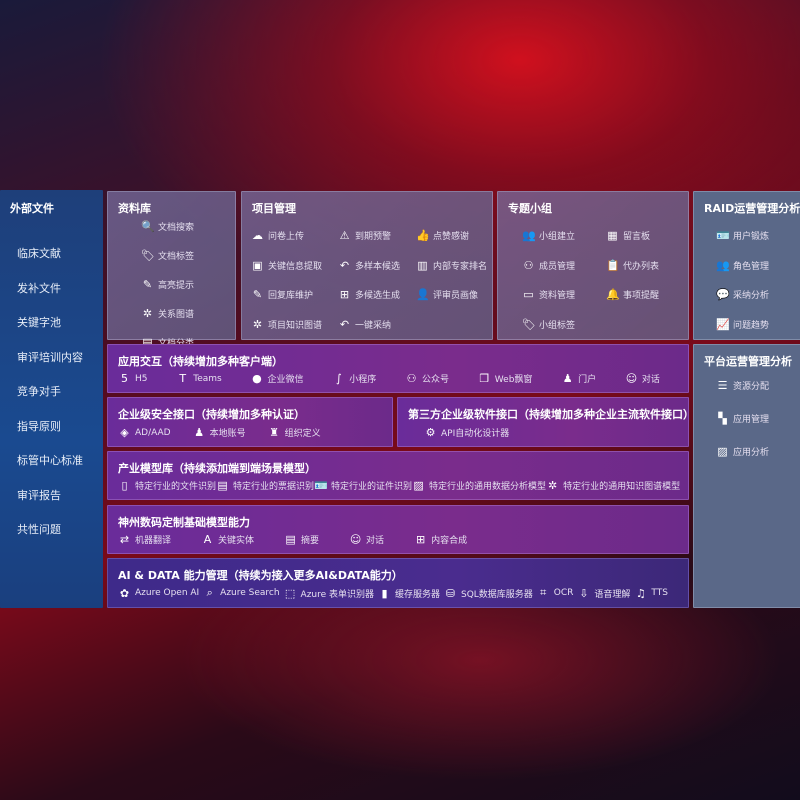 The image size is (800, 800). What do you see at coordinates (302, 434) in the screenshot?
I see `feature-label: 组织定义` at bounding box center [302, 434].